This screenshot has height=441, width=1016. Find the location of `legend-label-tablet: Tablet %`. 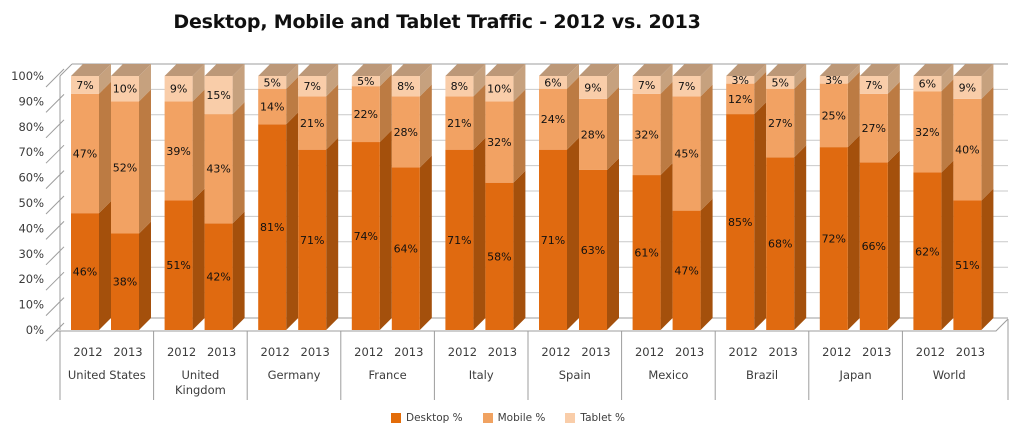

legend-label-tablet: Tablet % is located at coordinates (602, 418).